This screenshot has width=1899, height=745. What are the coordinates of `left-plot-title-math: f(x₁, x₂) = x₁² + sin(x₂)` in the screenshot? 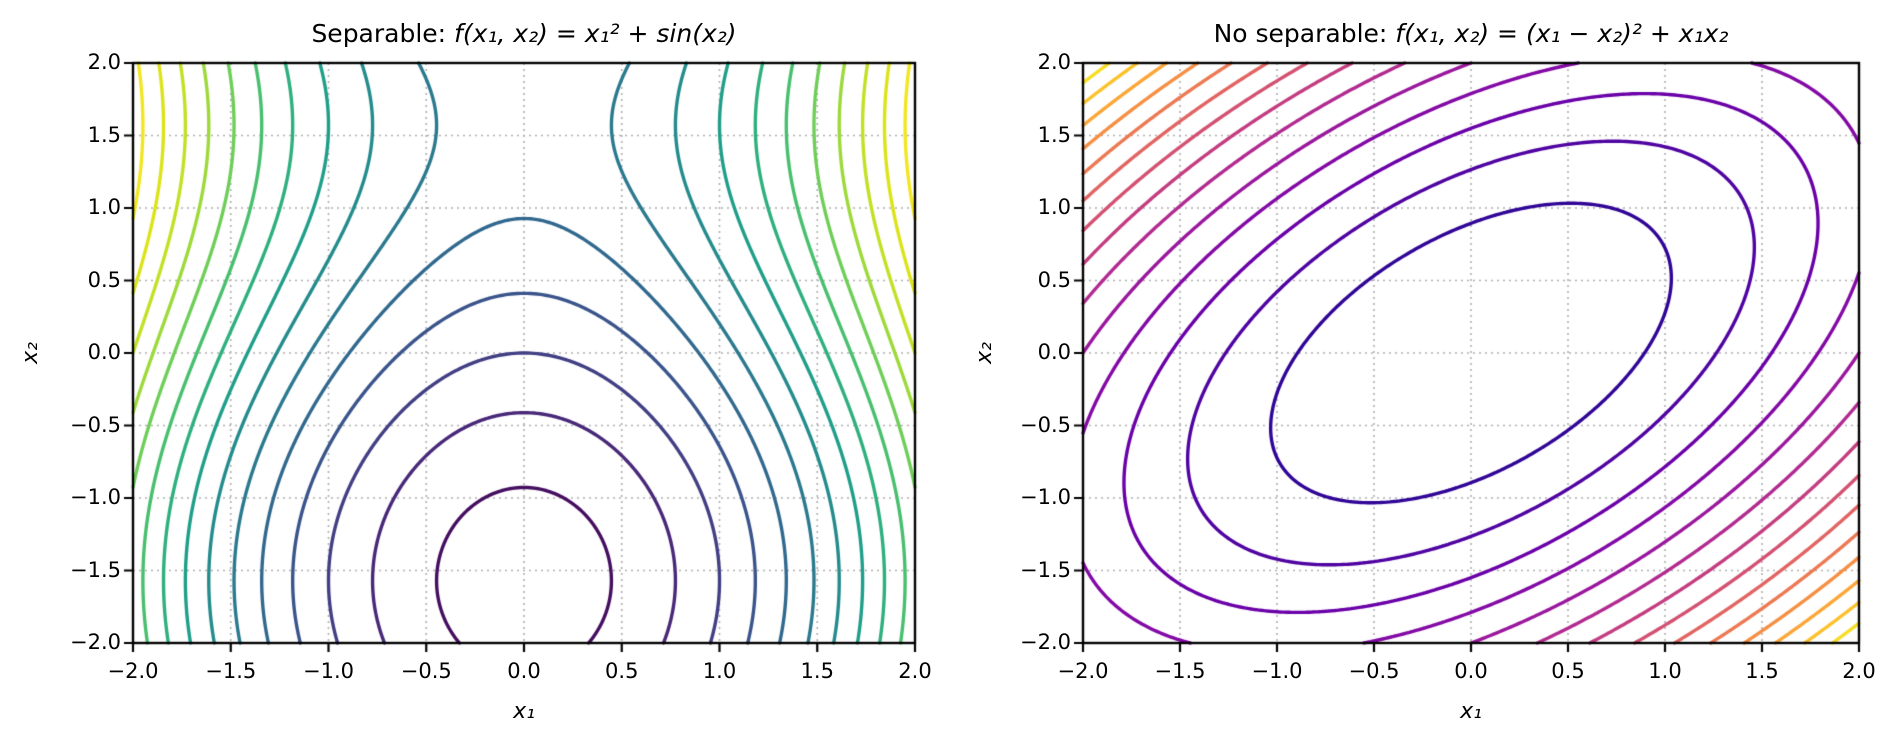 It's located at (595, 33).